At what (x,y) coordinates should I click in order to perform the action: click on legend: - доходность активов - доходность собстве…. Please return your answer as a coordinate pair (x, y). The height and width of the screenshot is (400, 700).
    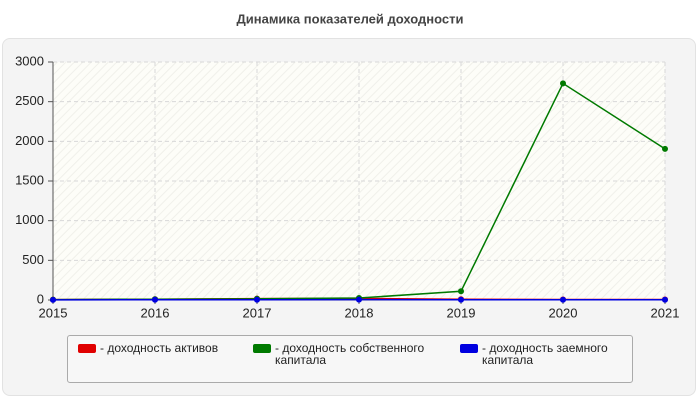
    Looking at the image, I should click on (350, 359).